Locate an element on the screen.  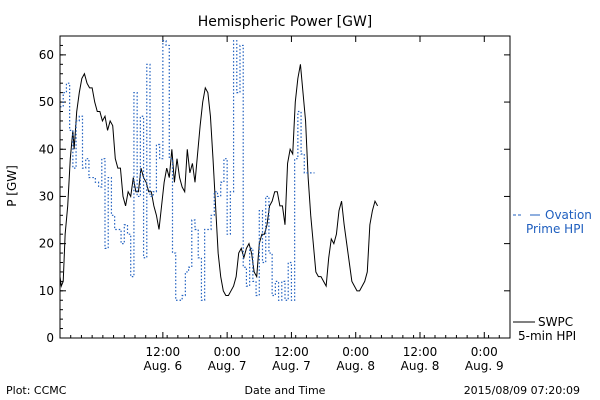
plot-source: Plot: CCMC is located at coordinates (36, 390).